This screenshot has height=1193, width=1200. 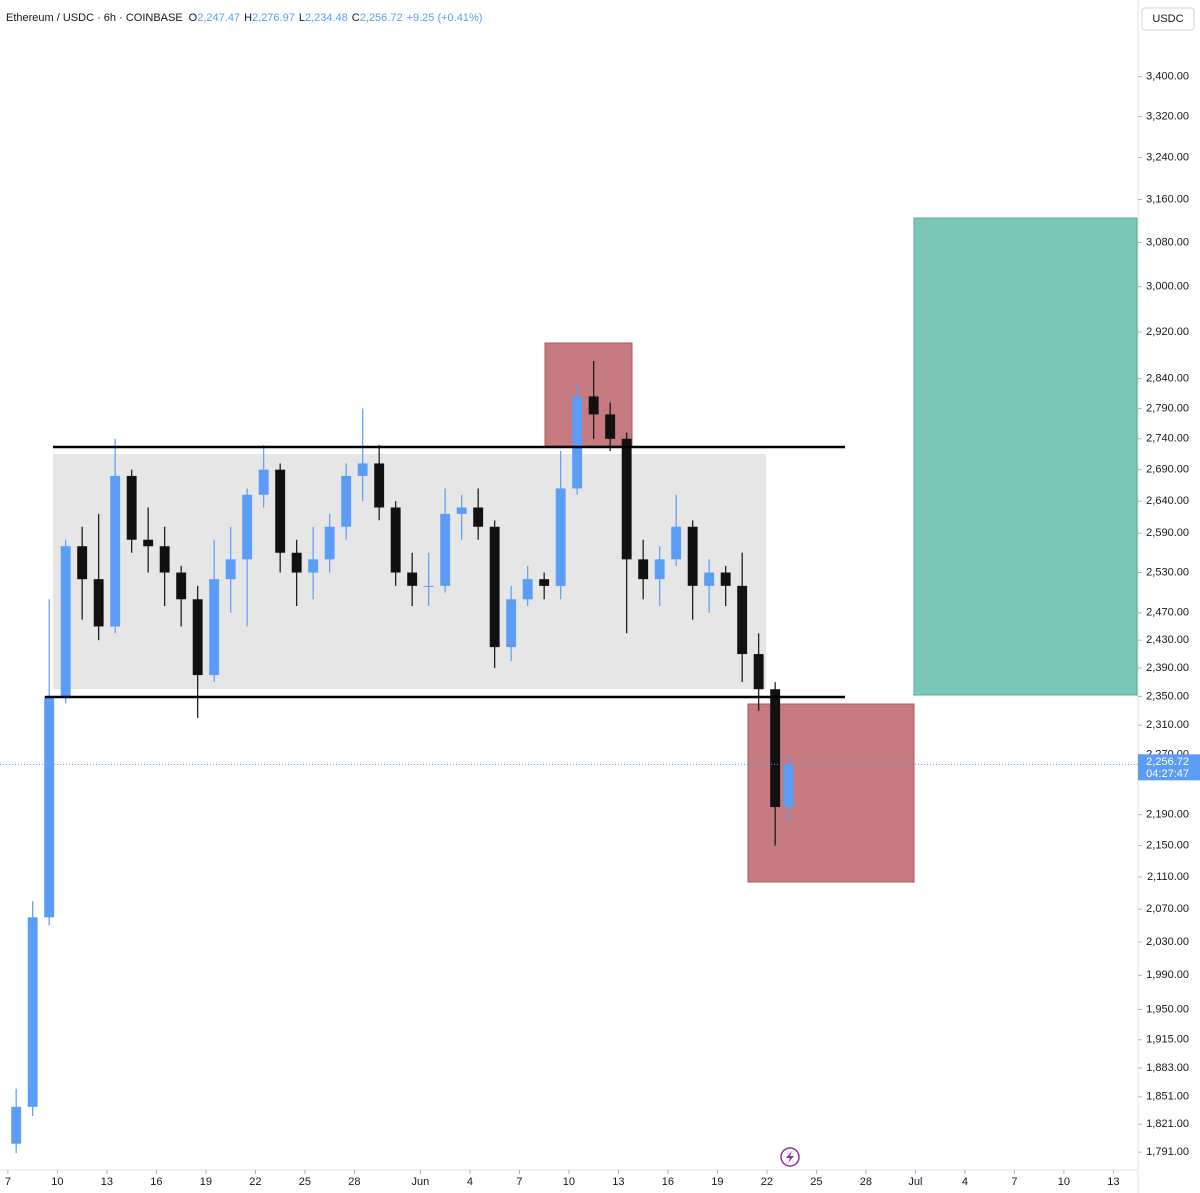 I want to click on y-tick-label: 1,950.00, so click(x=1167, y=1009).